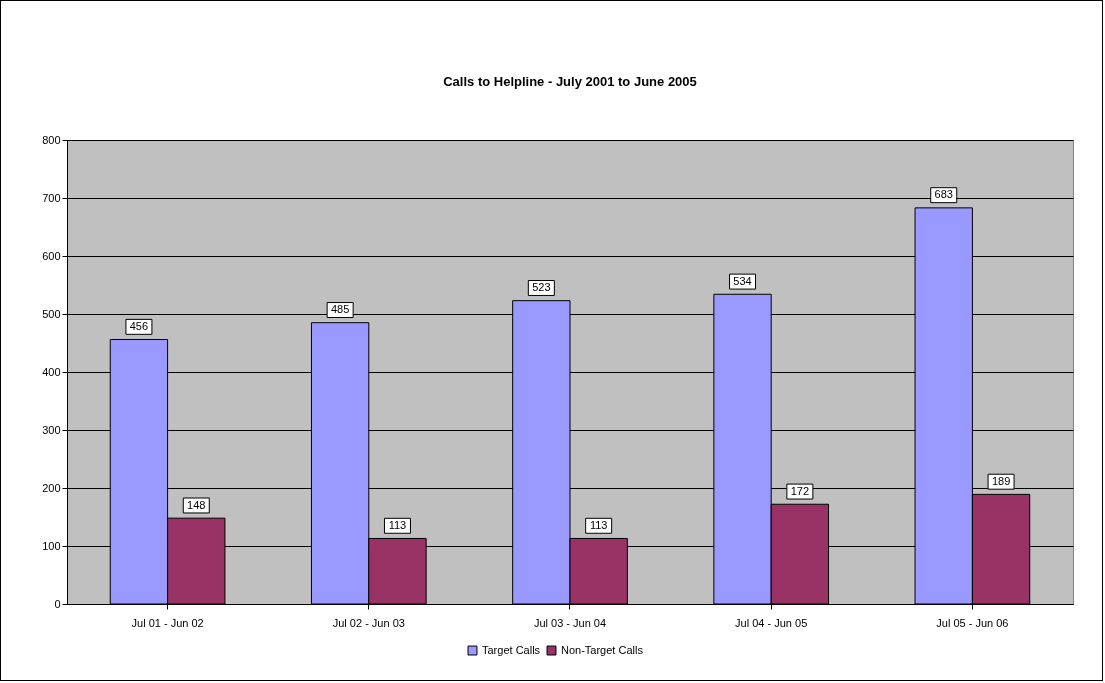 The height and width of the screenshot is (683, 1105). What do you see at coordinates (602, 649) in the screenshot?
I see `legend-label: Non-Target Calls` at bounding box center [602, 649].